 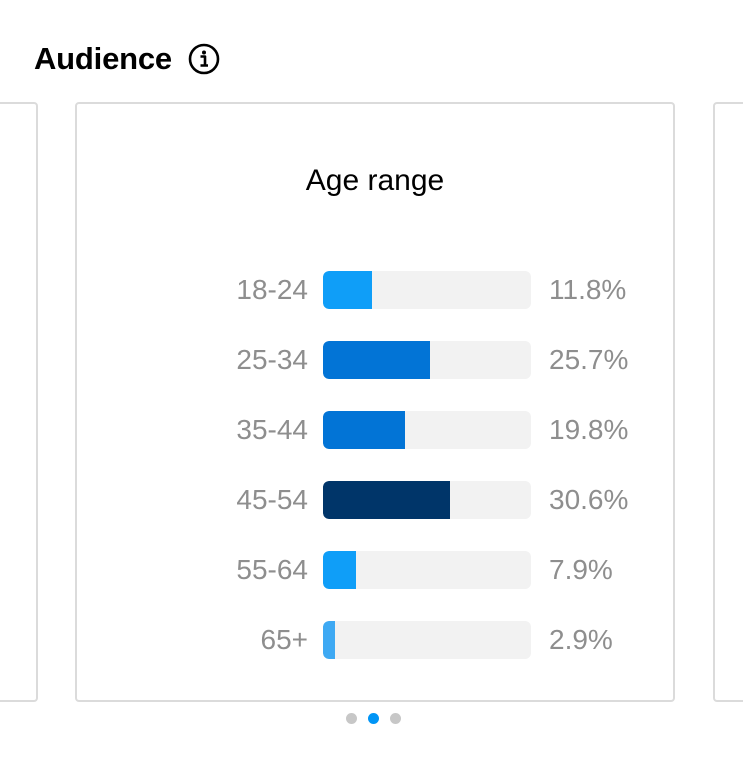 I want to click on age-label: 35-44, so click(x=272, y=429).